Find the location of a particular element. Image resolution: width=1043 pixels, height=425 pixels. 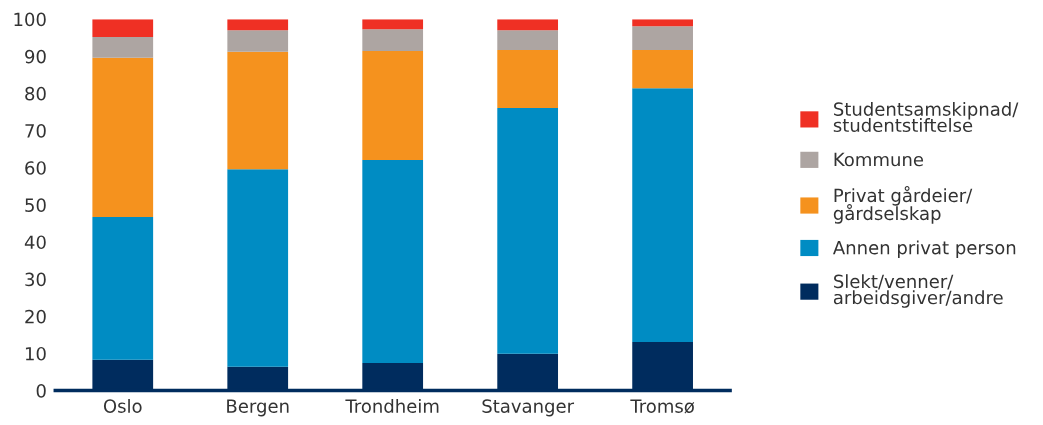

legend-label: Studentsamskipnad/ studentstiftelse is located at coordinates (926, 117).